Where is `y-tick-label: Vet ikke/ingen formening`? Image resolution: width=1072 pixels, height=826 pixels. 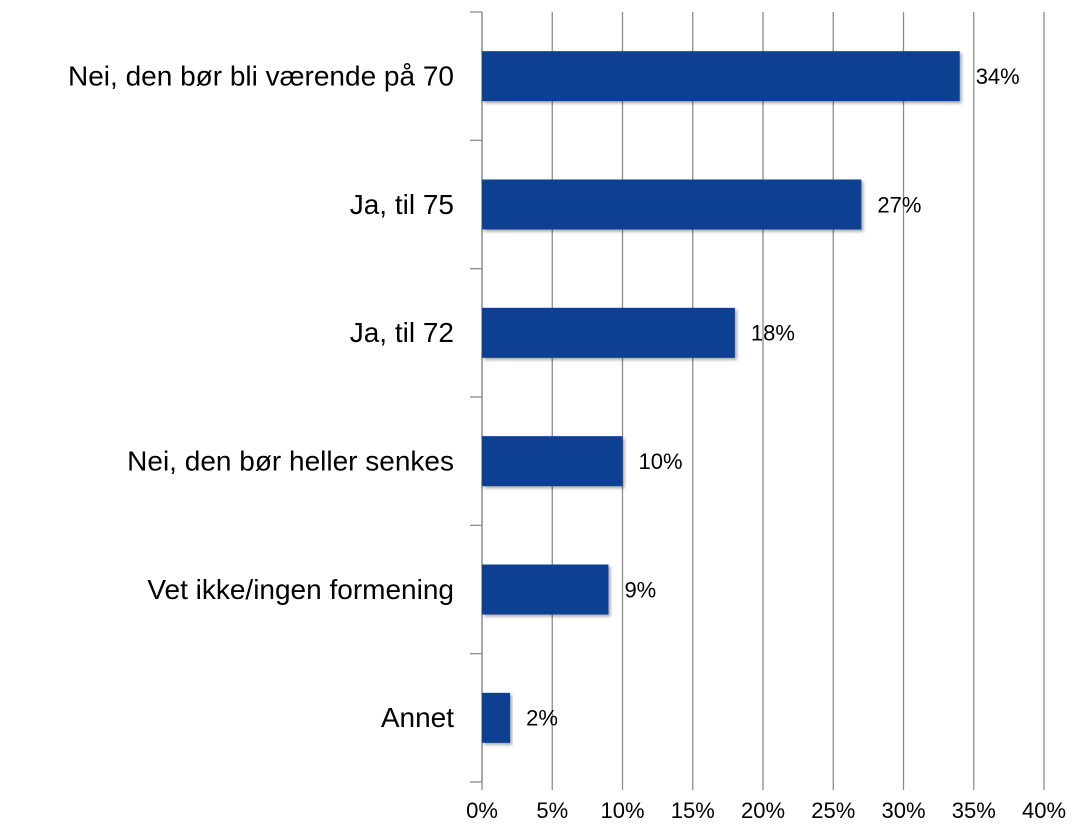 y-tick-label: Vet ikke/ingen formening is located at coordinates (300, 589).